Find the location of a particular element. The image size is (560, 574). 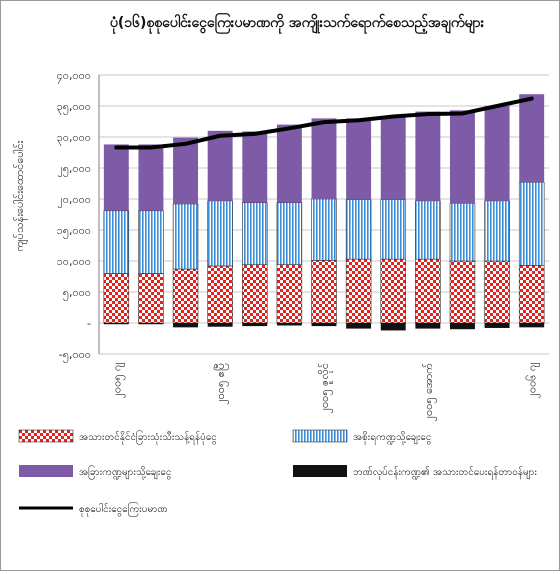

legend-other-credit: အခြားကဏ္ဍများသို့ချေးငွေ is located at coordinates (95, 472).